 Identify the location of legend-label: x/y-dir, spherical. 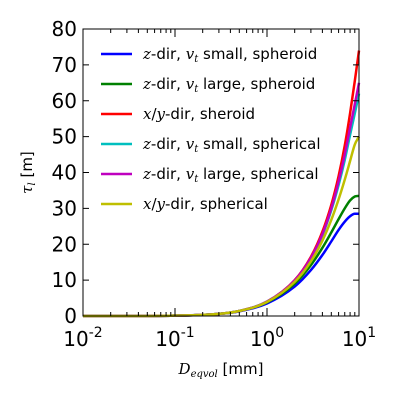
(205, 204).